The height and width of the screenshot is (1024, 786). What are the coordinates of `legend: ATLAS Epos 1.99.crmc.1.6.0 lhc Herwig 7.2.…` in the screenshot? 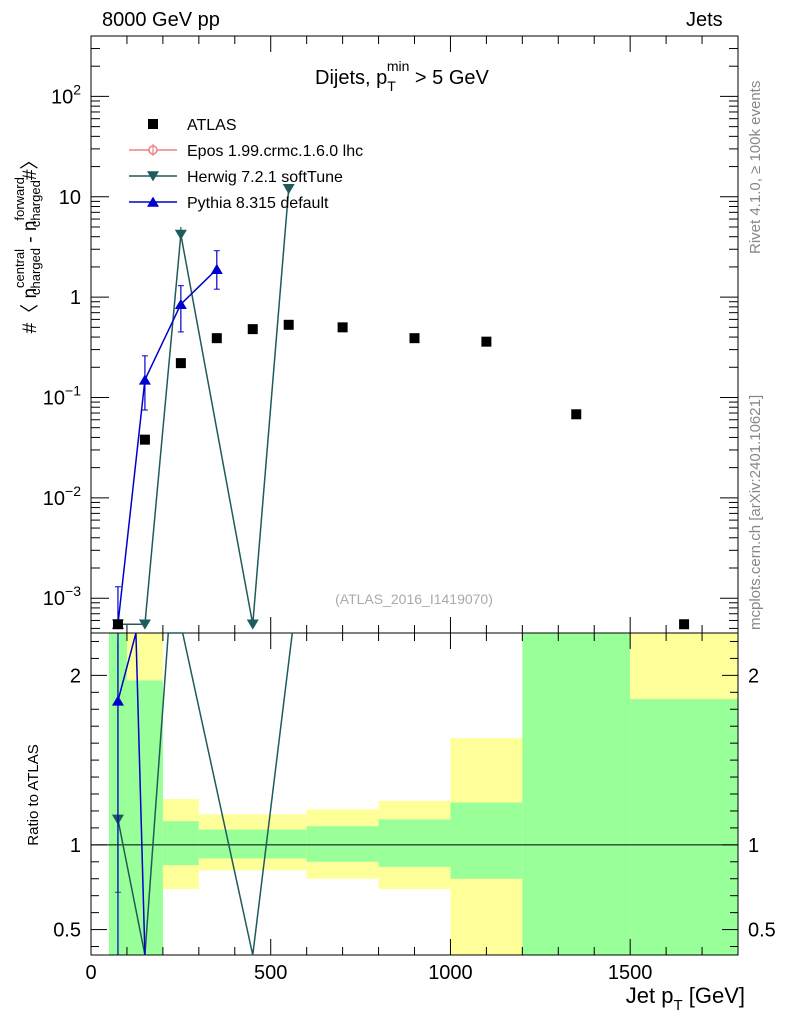 It's located at (246, 164).